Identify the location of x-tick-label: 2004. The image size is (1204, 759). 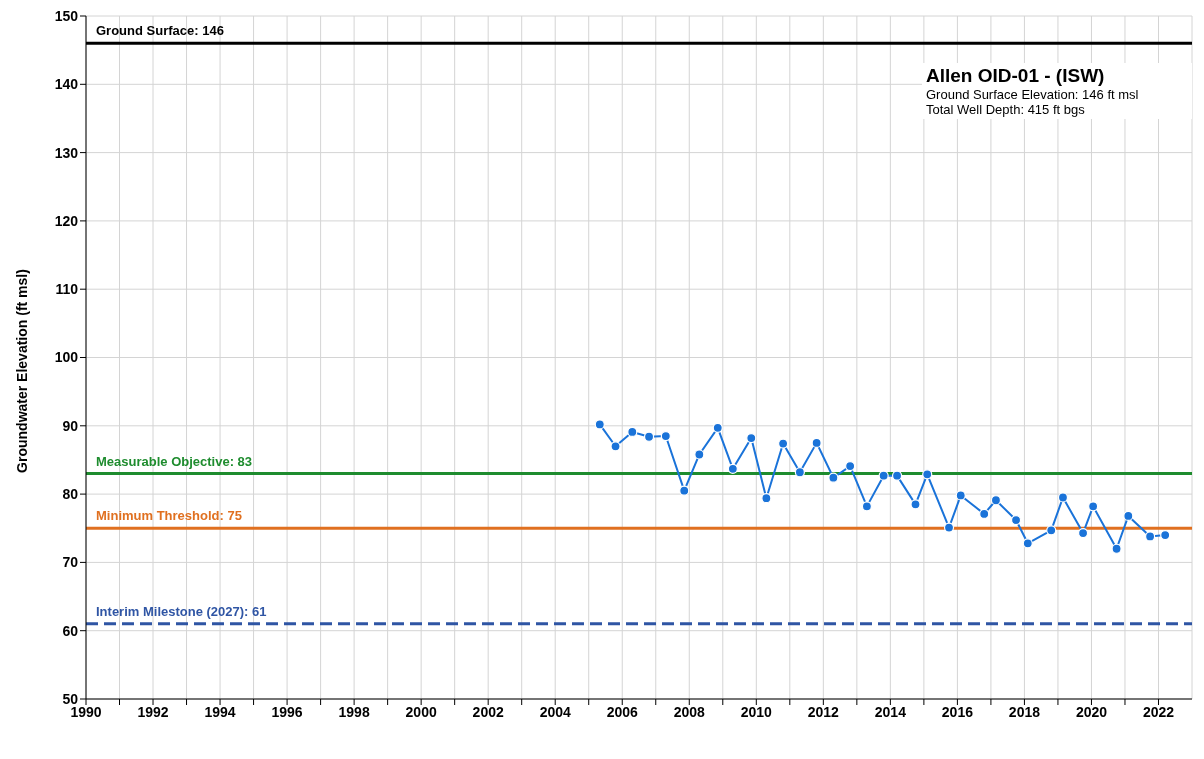
(555, 711).